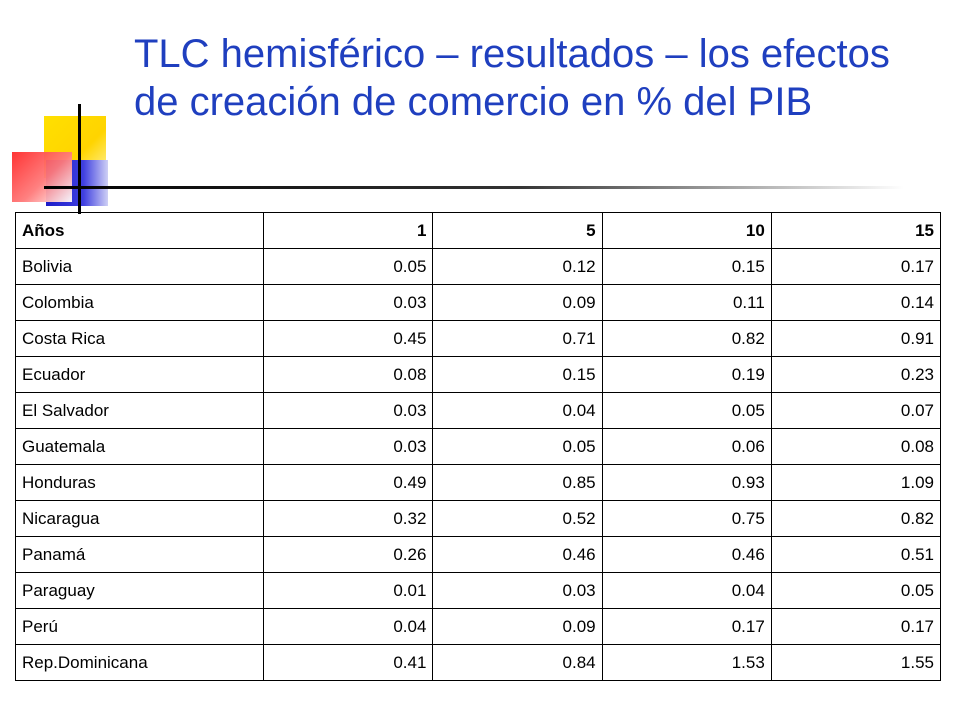 Image resolution: width=960 pixels, height=720 pixels. I want to click on country-cell: Costa Rica, so click(139, 338).